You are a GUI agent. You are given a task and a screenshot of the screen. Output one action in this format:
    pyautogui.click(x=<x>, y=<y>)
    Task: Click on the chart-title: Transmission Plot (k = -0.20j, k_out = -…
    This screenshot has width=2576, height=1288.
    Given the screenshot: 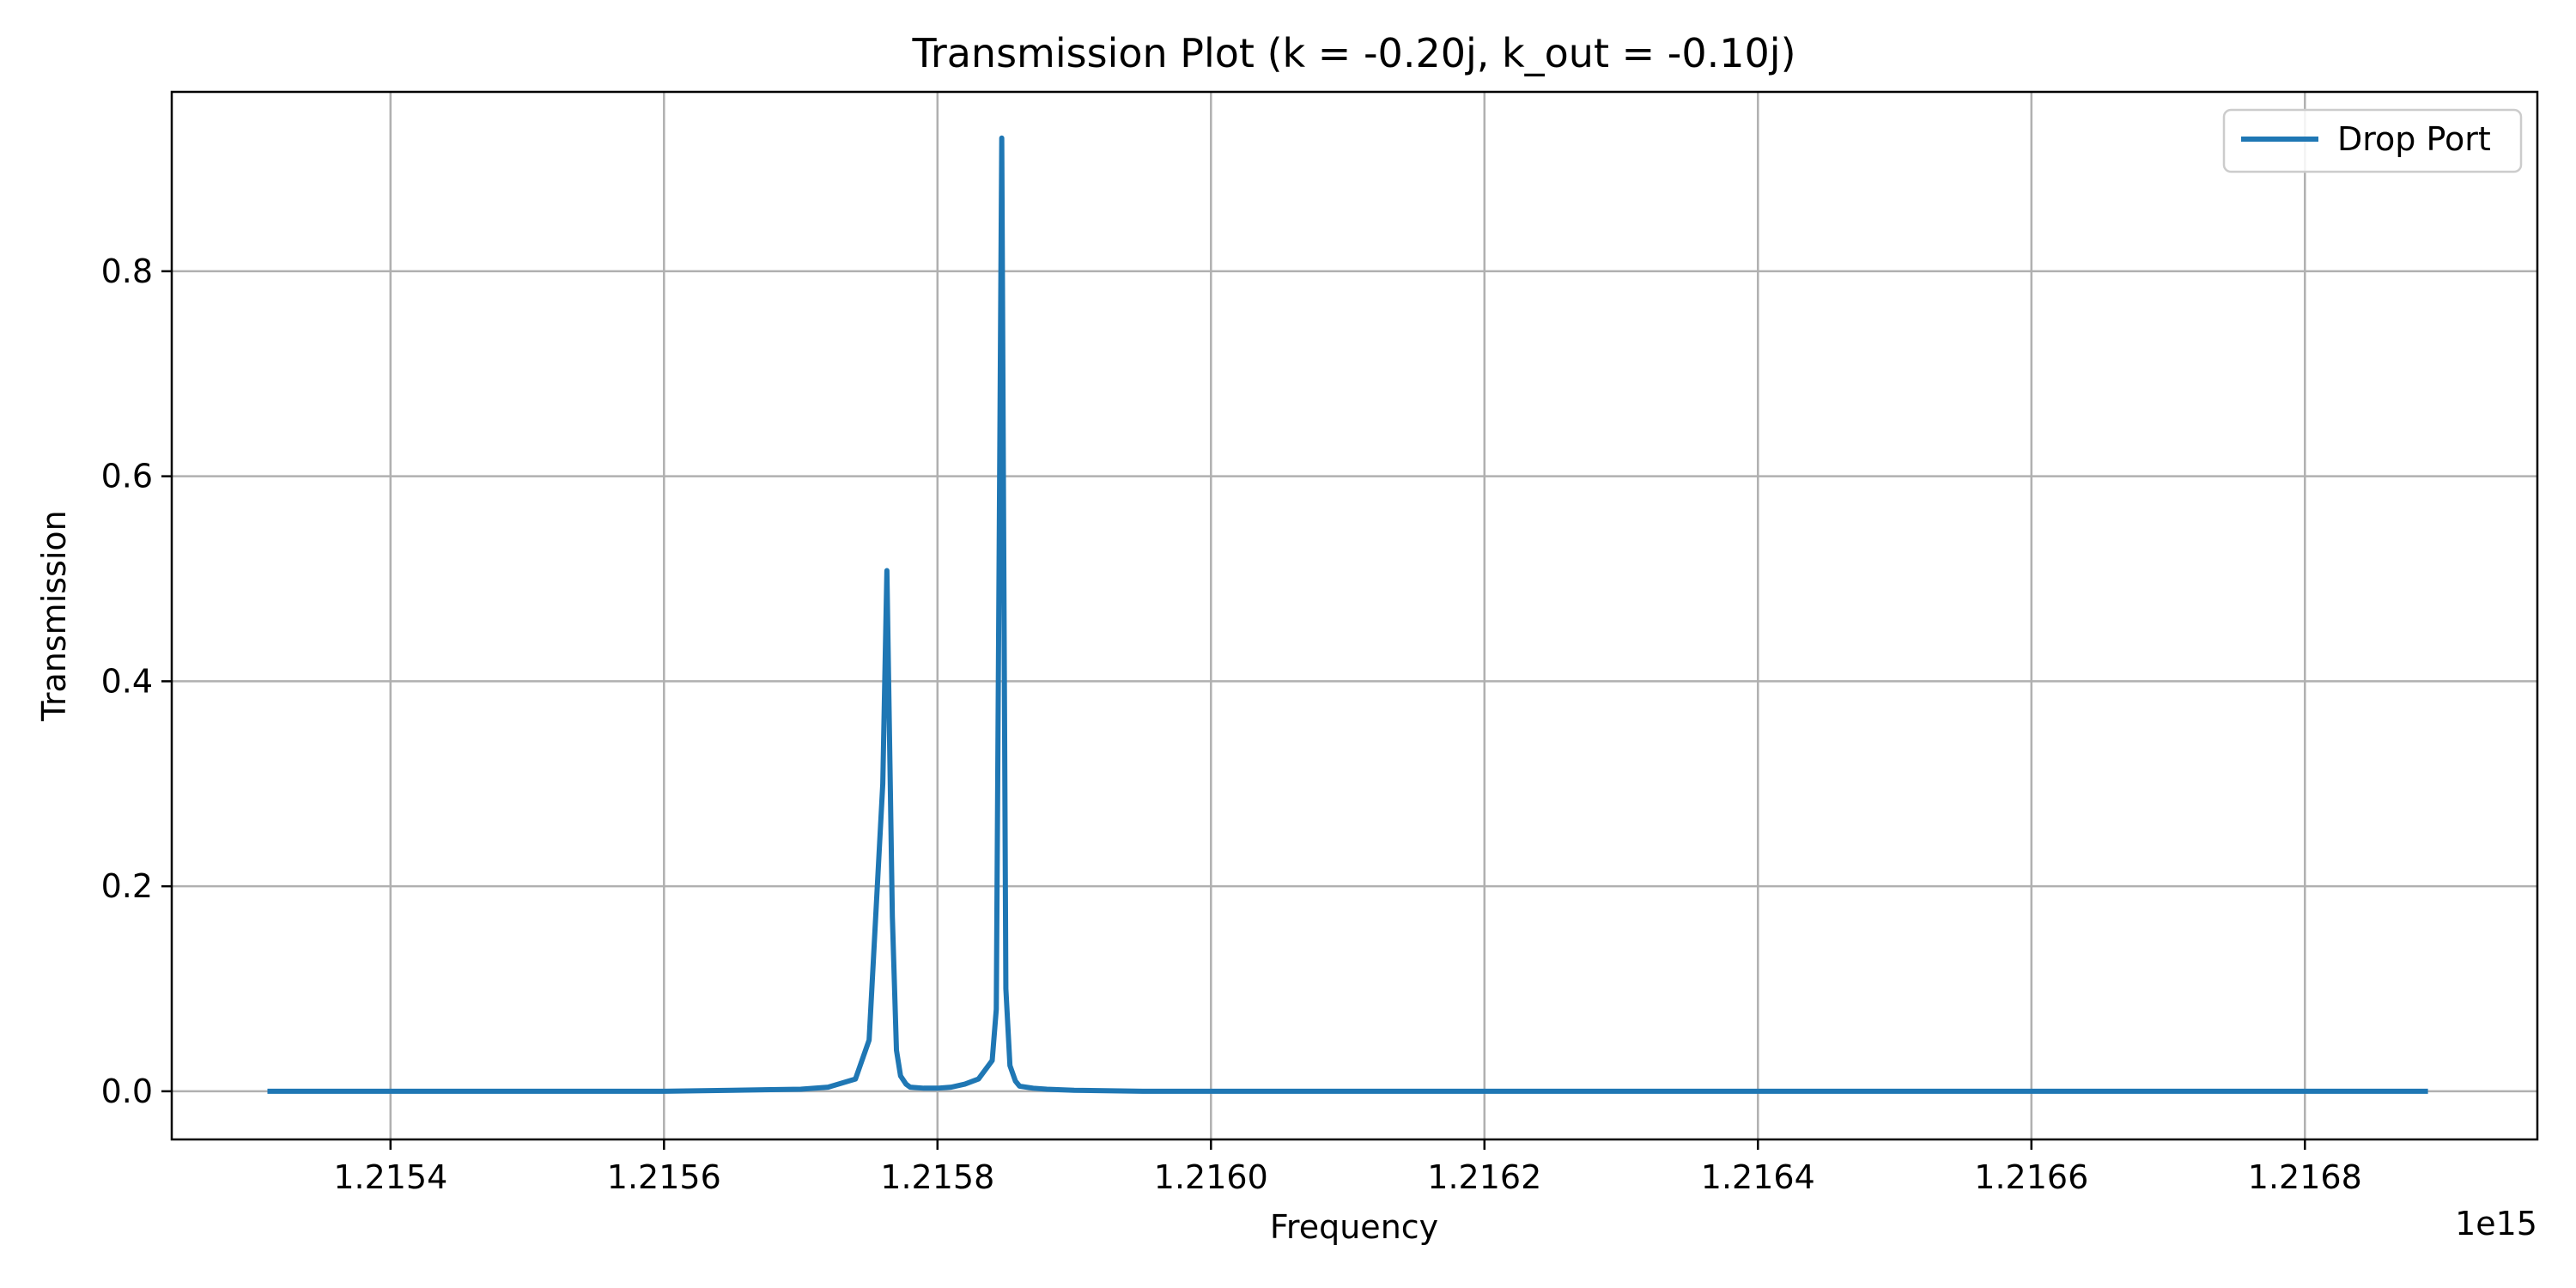 What is the action you would take?
    pyautogui.click(x=1353, y=53)
    